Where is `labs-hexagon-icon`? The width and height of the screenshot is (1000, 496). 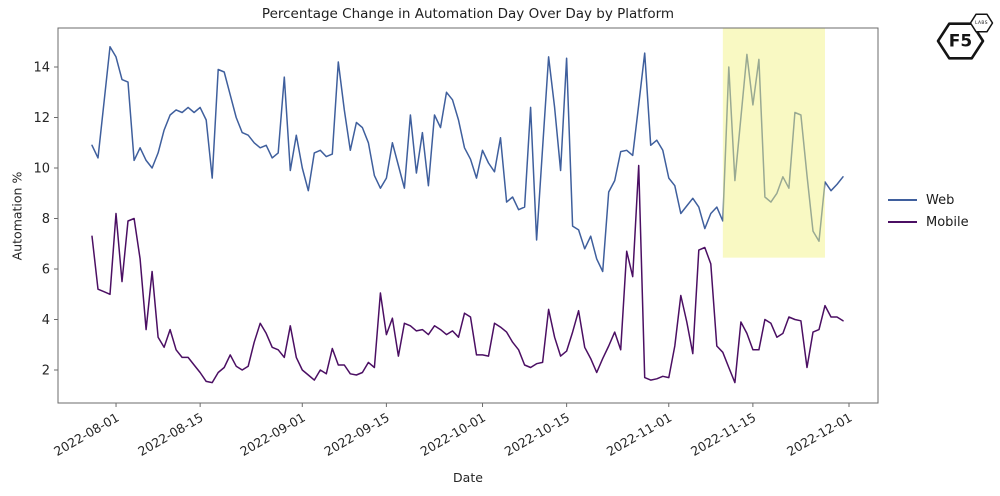 labs-hexagon-icon is located at coordinates (981, 23).